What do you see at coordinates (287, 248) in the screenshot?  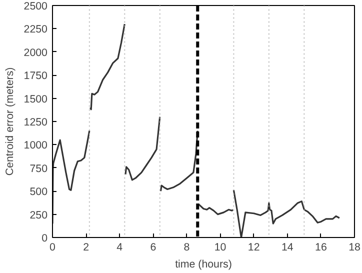 I see `x-tick-label: 14` at bounding box center [287, 248].